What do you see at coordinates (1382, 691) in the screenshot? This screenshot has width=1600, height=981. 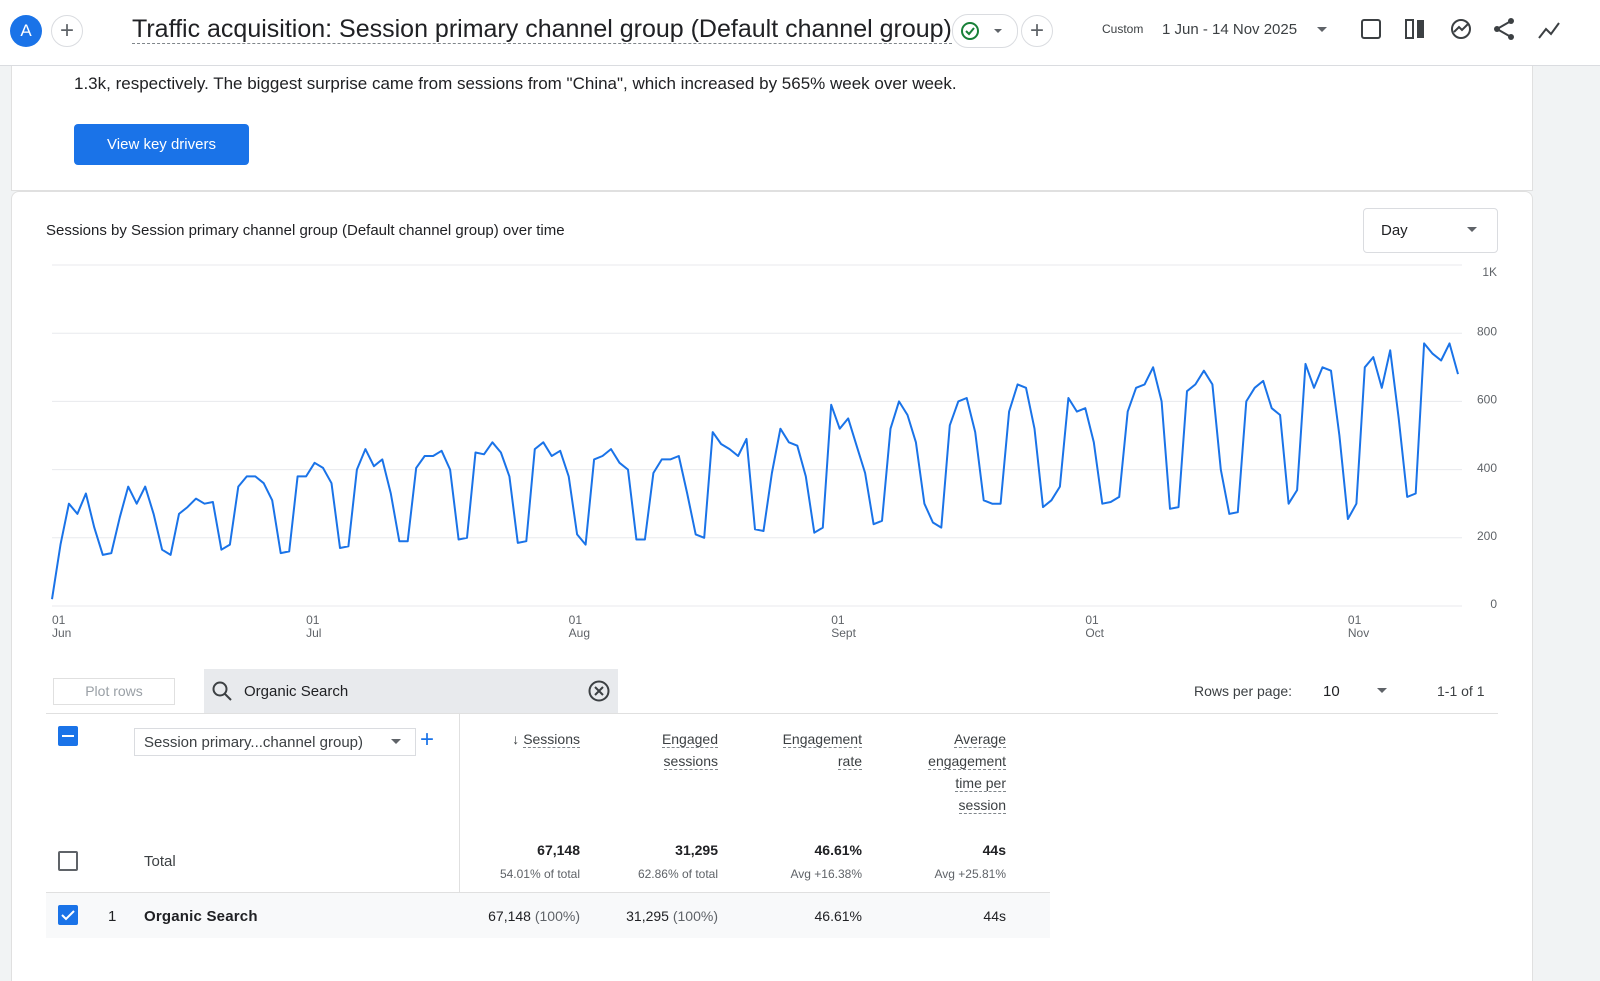 I see `rows-dropdown` at bounding box center [1382, 691].